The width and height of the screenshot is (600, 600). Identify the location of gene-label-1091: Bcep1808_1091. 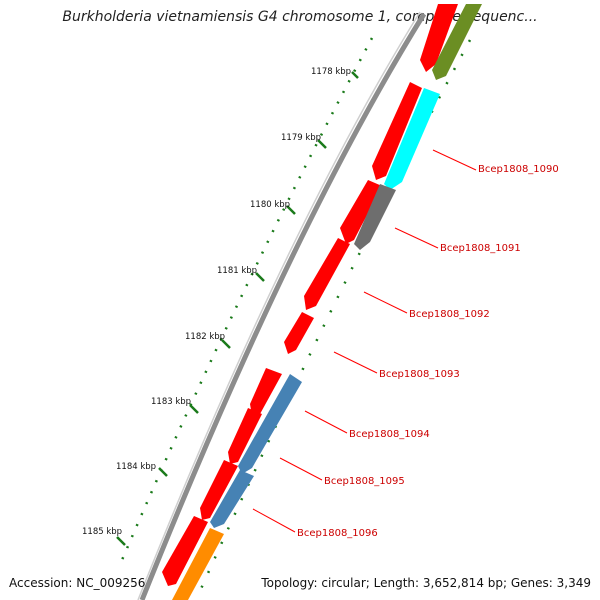
(480, 248).